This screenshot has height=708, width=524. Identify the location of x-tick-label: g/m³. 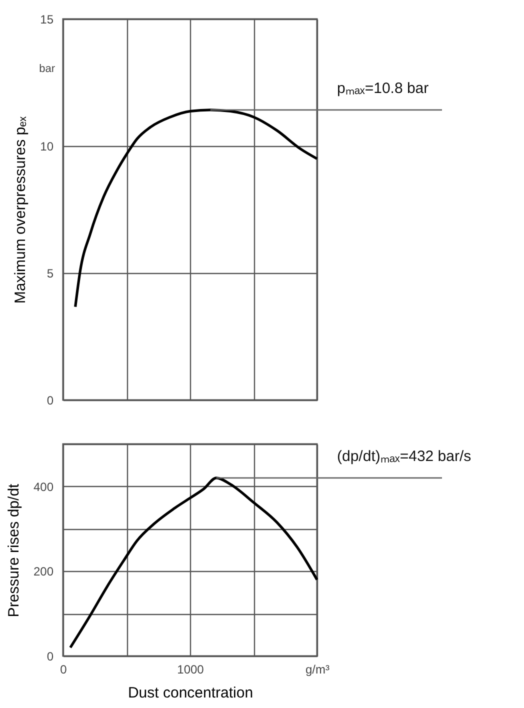
(318, 669).